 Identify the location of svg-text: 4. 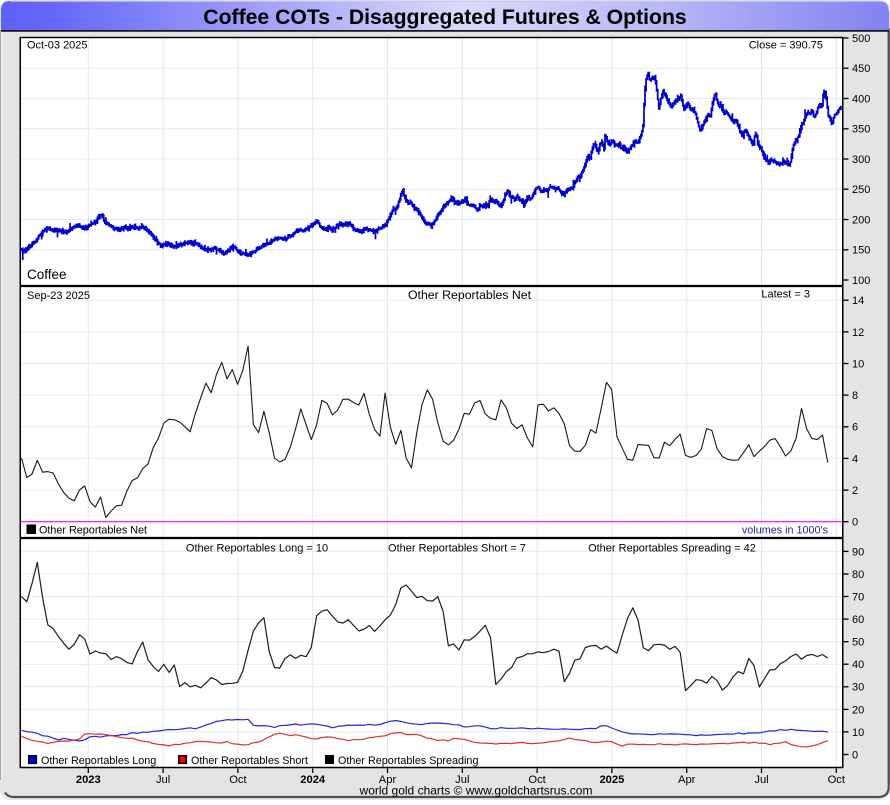
(855, 459).